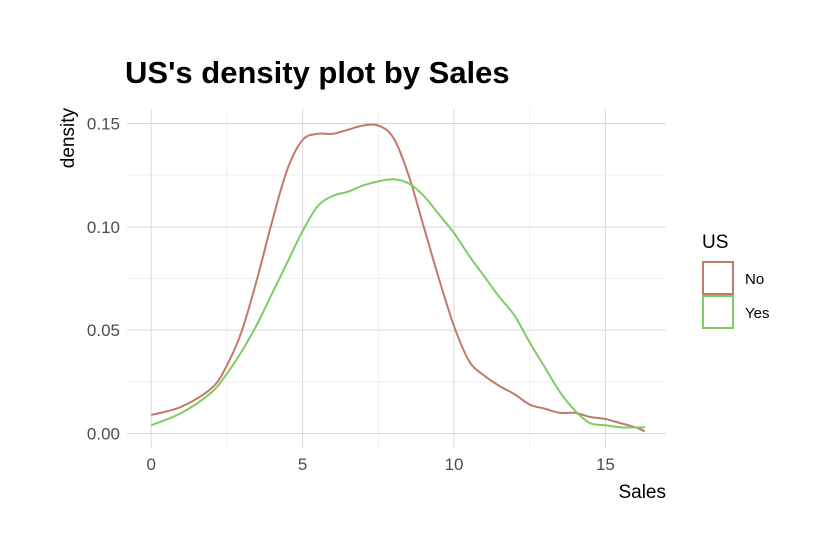 The image size is (840, 560). What do you see at coordinates (757, 313) in the screenshot?
I see `legend-label-yes: Yes` at bounding box center [757, 313].